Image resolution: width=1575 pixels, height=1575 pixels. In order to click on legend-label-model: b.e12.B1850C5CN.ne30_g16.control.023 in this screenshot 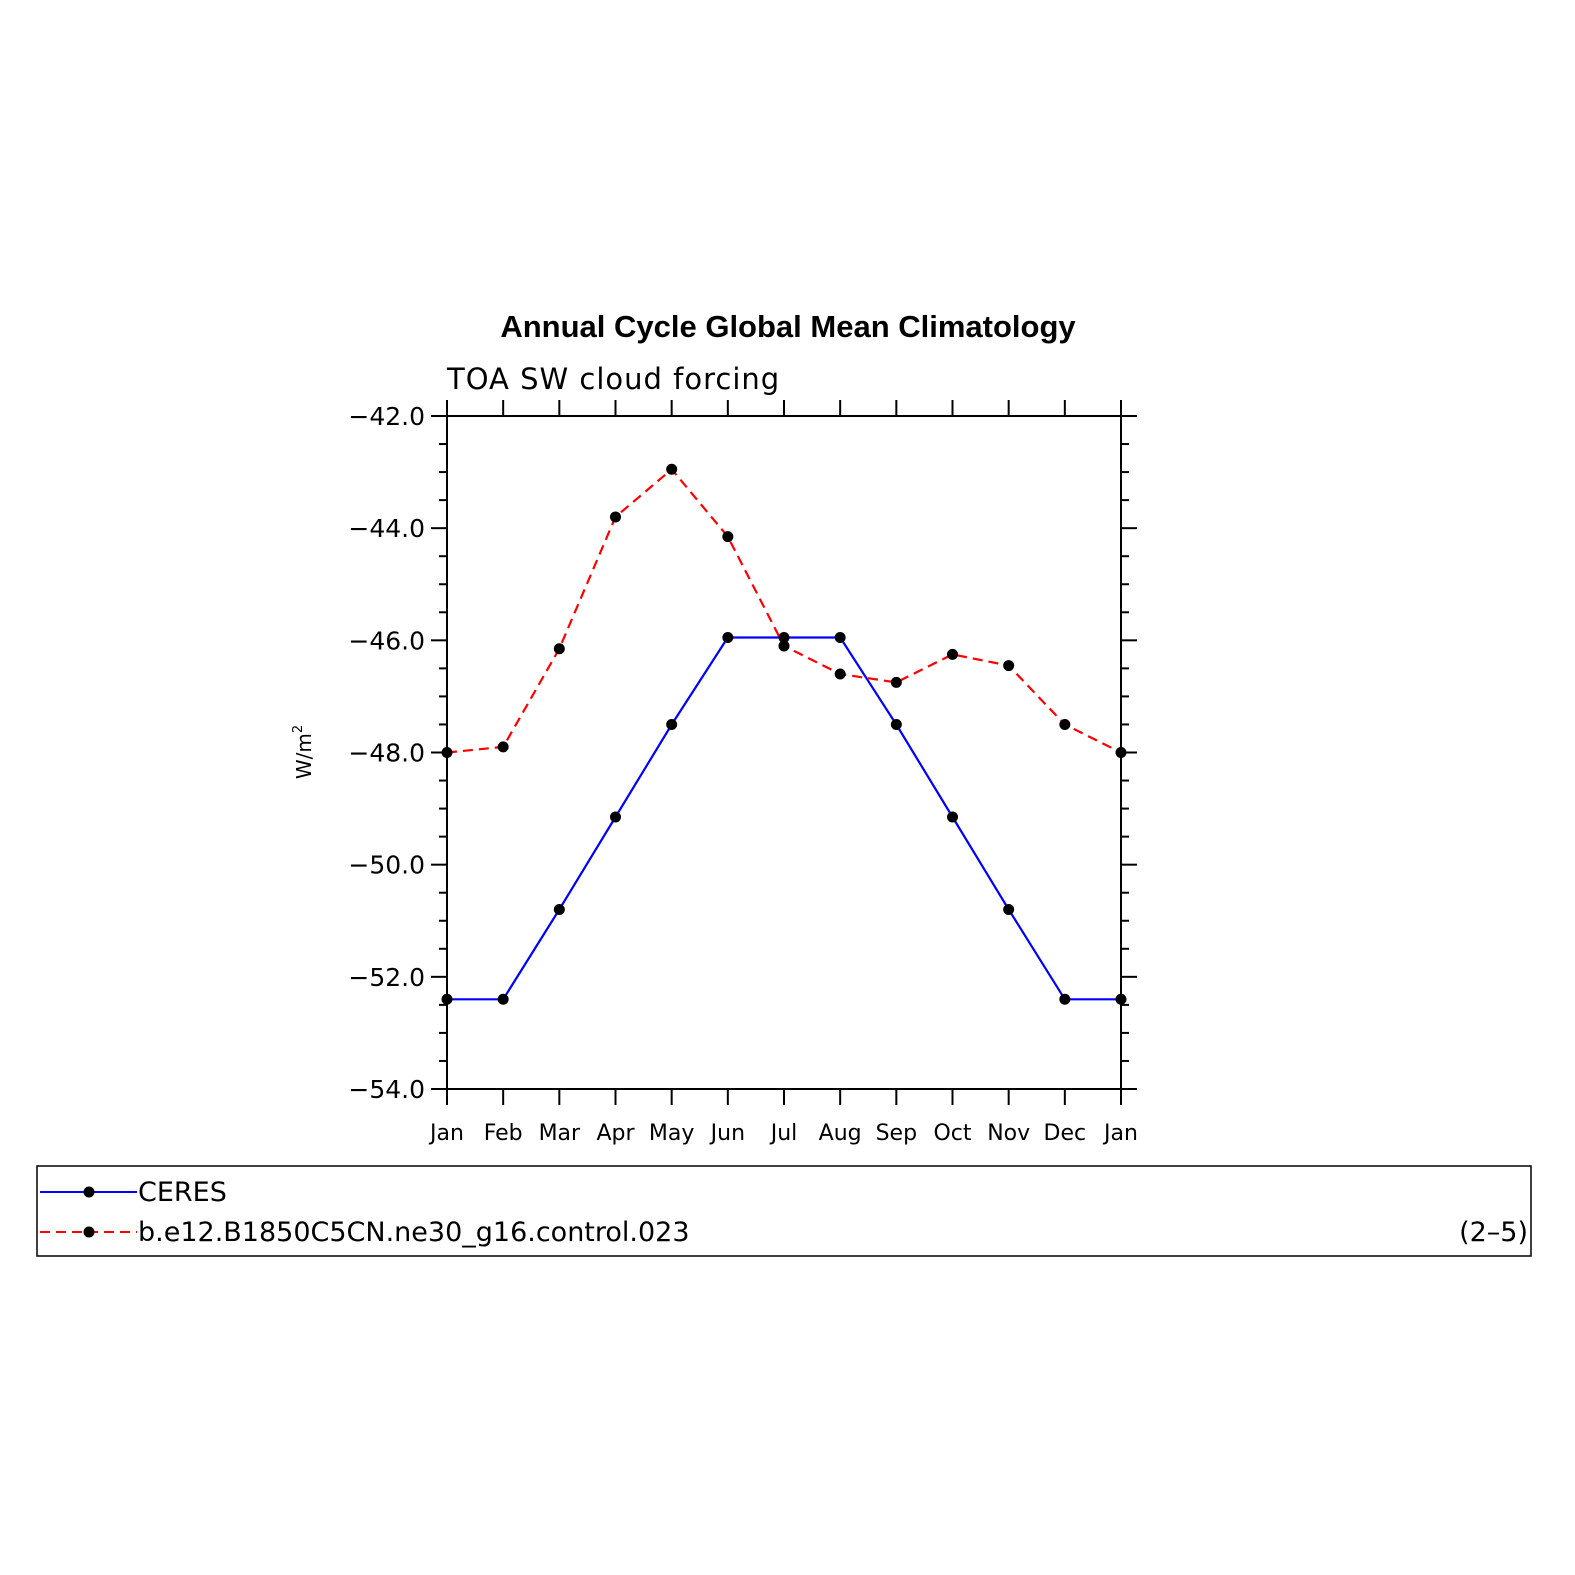, I will do `click(414, 1232)`.